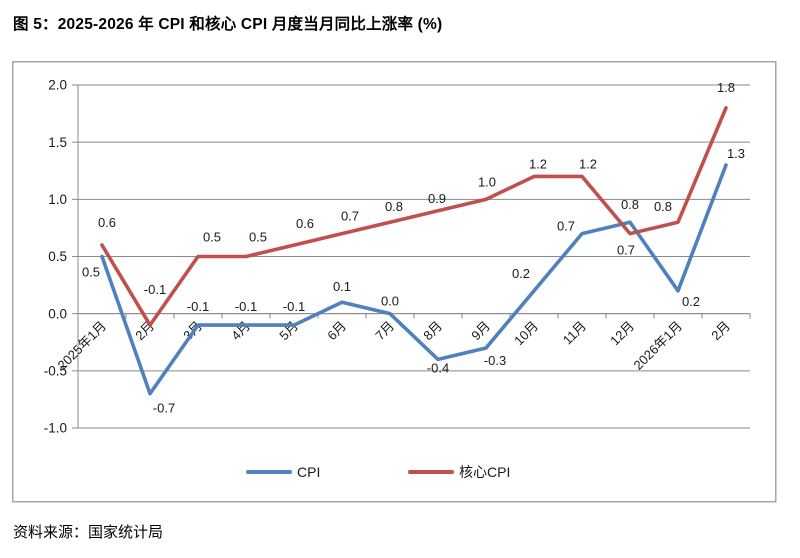 Image resolution: width=800 pixels, height=558 pixels. I want to click on x-axis-label: 7月, so click(384, 330).